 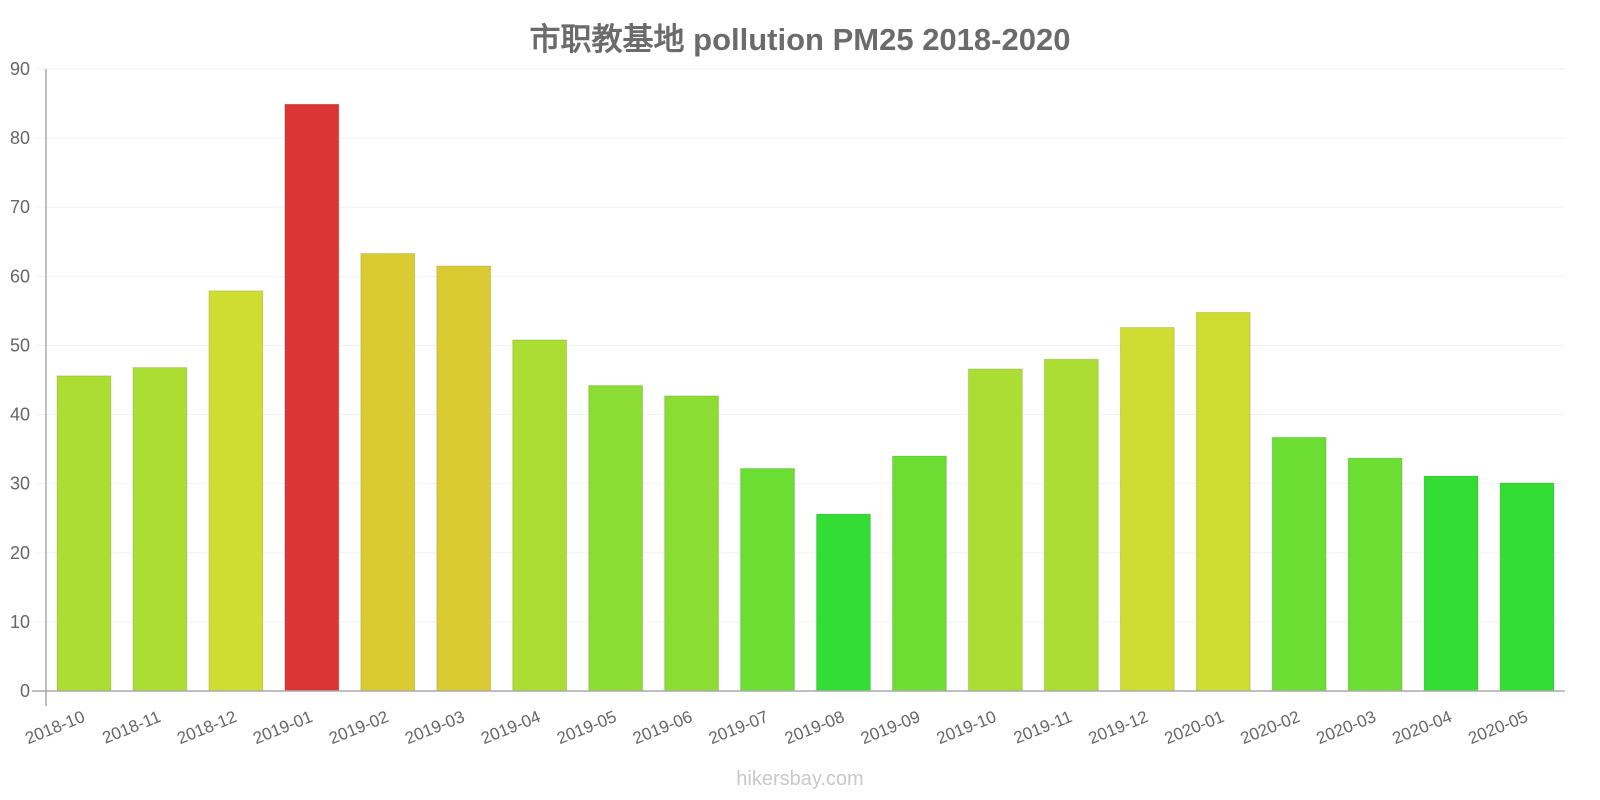 I want to click on x-tick-label: 2019-06, so click(x=662, y=727).